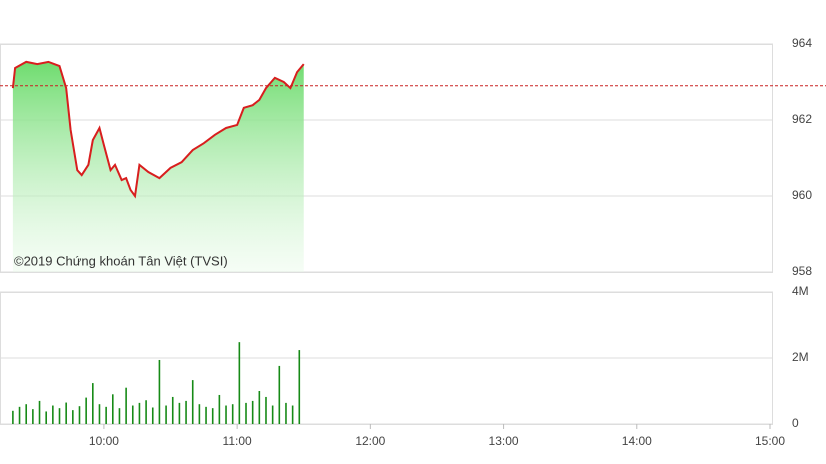  I want to click on price-line, so click(158, 129).